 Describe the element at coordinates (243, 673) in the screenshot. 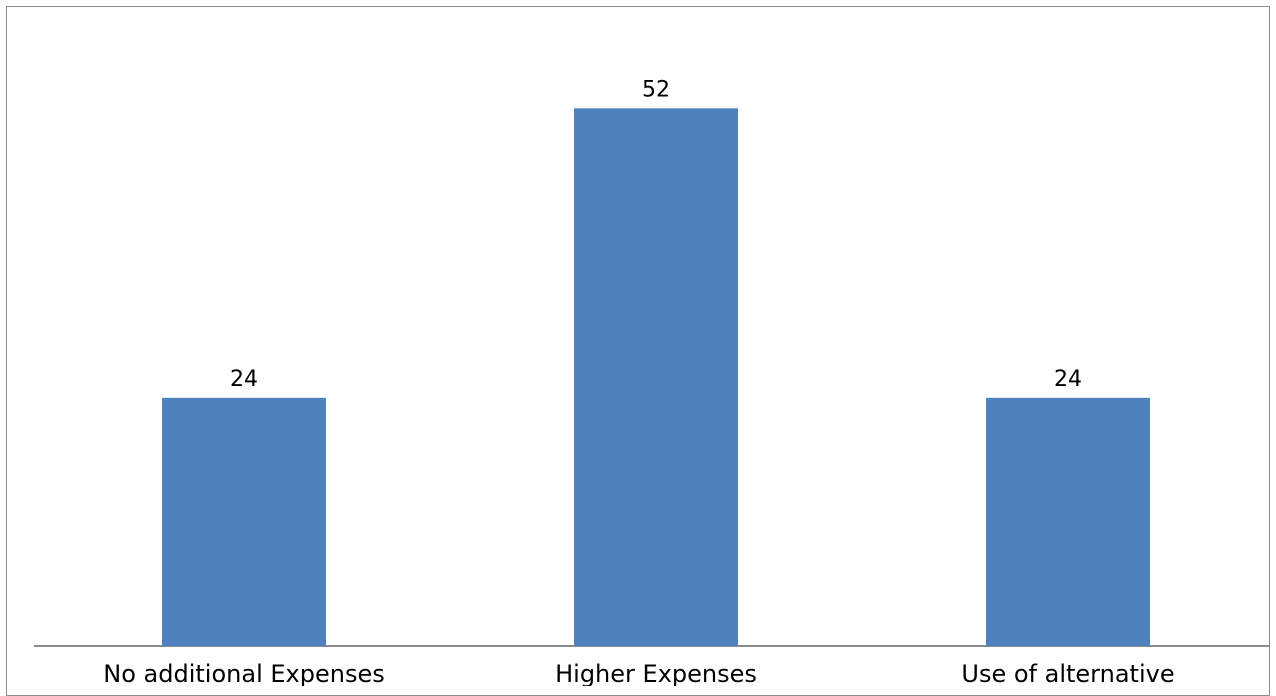

I see `x-tick-label: No additional Expenses` at that location.